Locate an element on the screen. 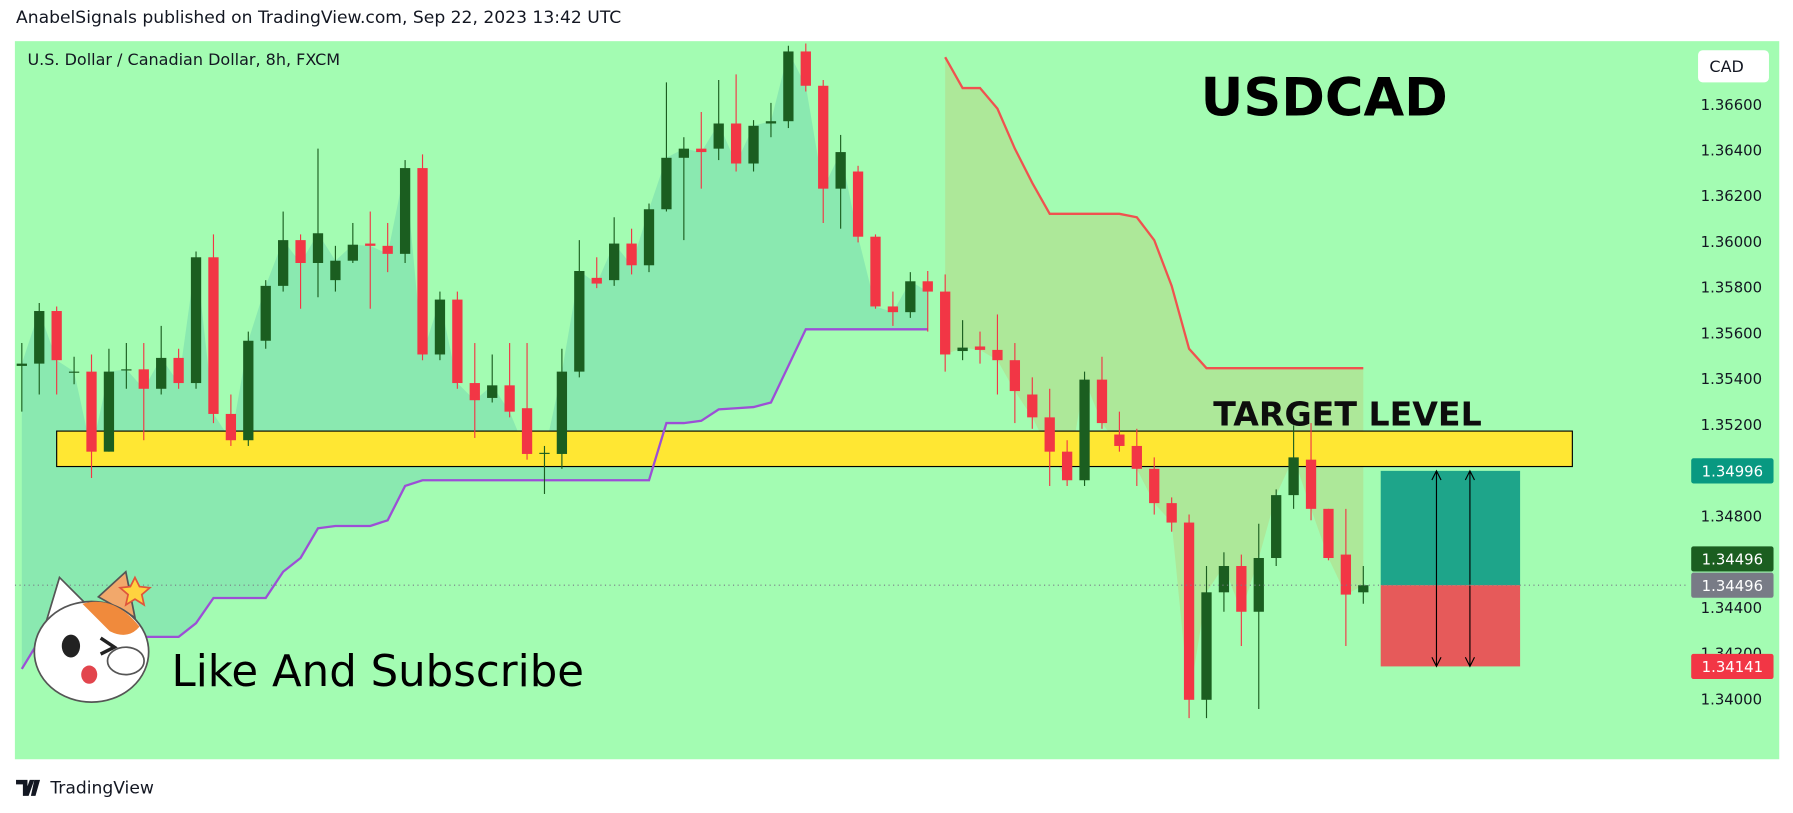 This screenshot has width=1793, height=813. cat-sticker is located at coordinates (92, 636).